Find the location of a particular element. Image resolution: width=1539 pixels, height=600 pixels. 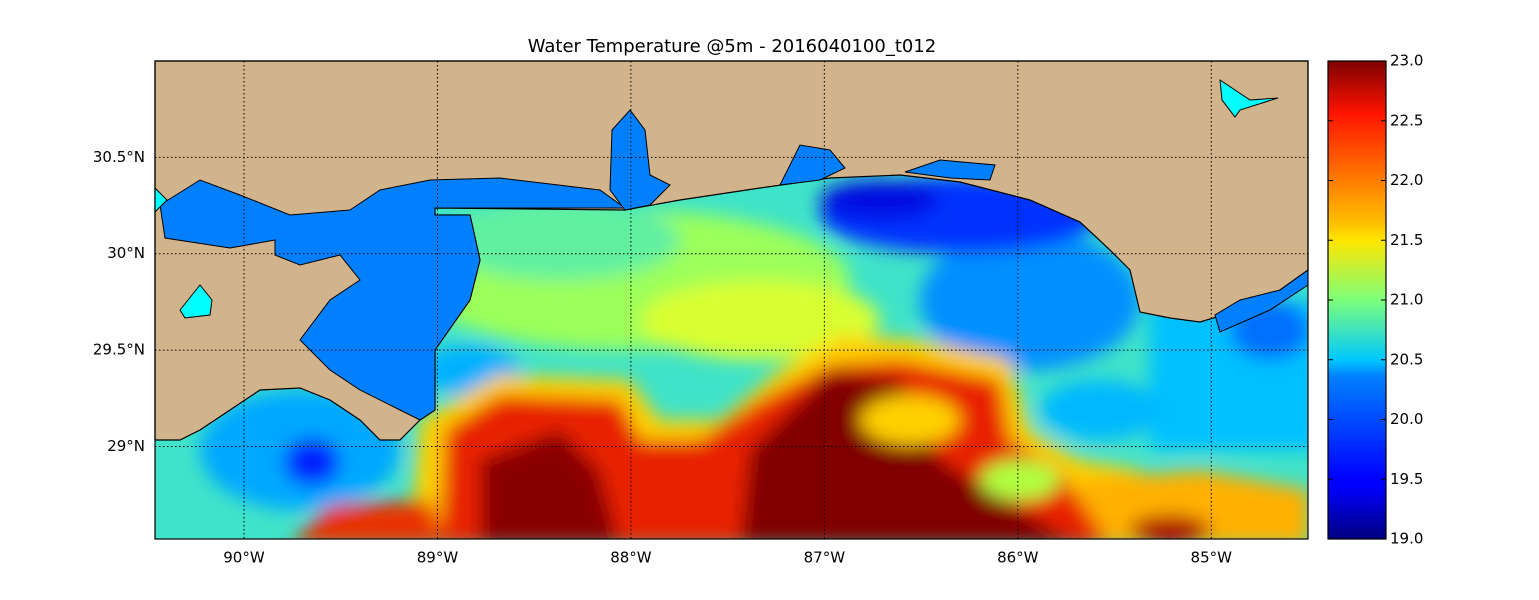

y-tick-label: 30°N is located at coordinates (126, 253).